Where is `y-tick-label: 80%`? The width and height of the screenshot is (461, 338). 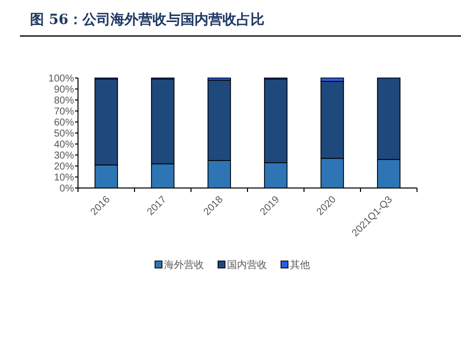 y-tick-label: 80% is located at coordinates (64, 101).